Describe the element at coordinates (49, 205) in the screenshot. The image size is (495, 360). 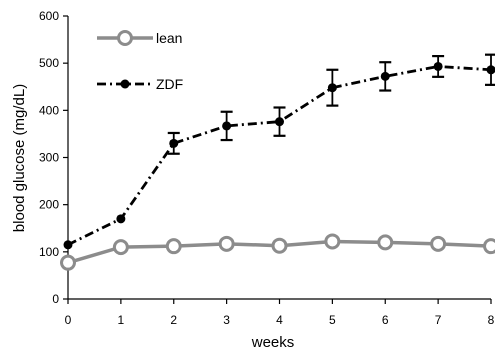
I see `y-tick-label: 200` at that location.